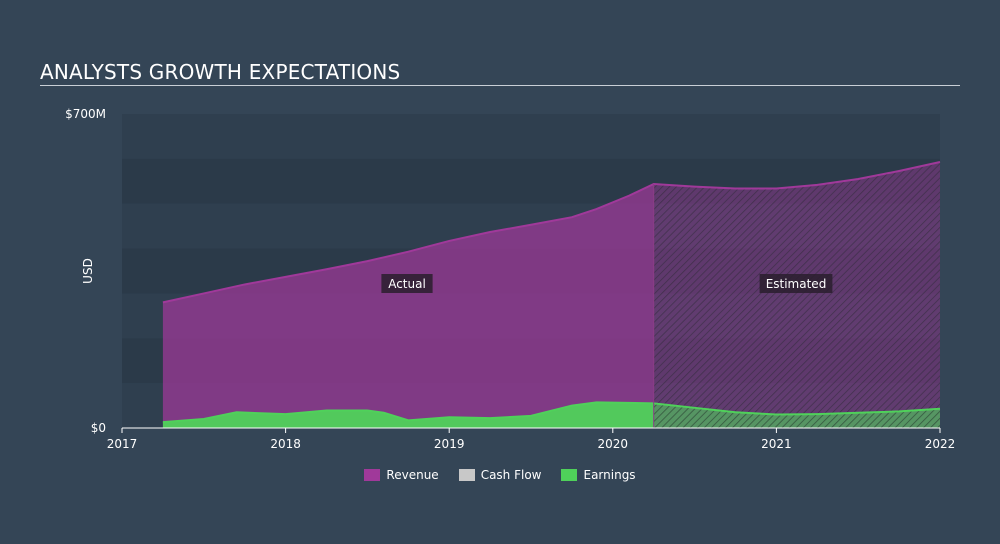  I want to click on x-tick-label: 2019, so click(449, 444).